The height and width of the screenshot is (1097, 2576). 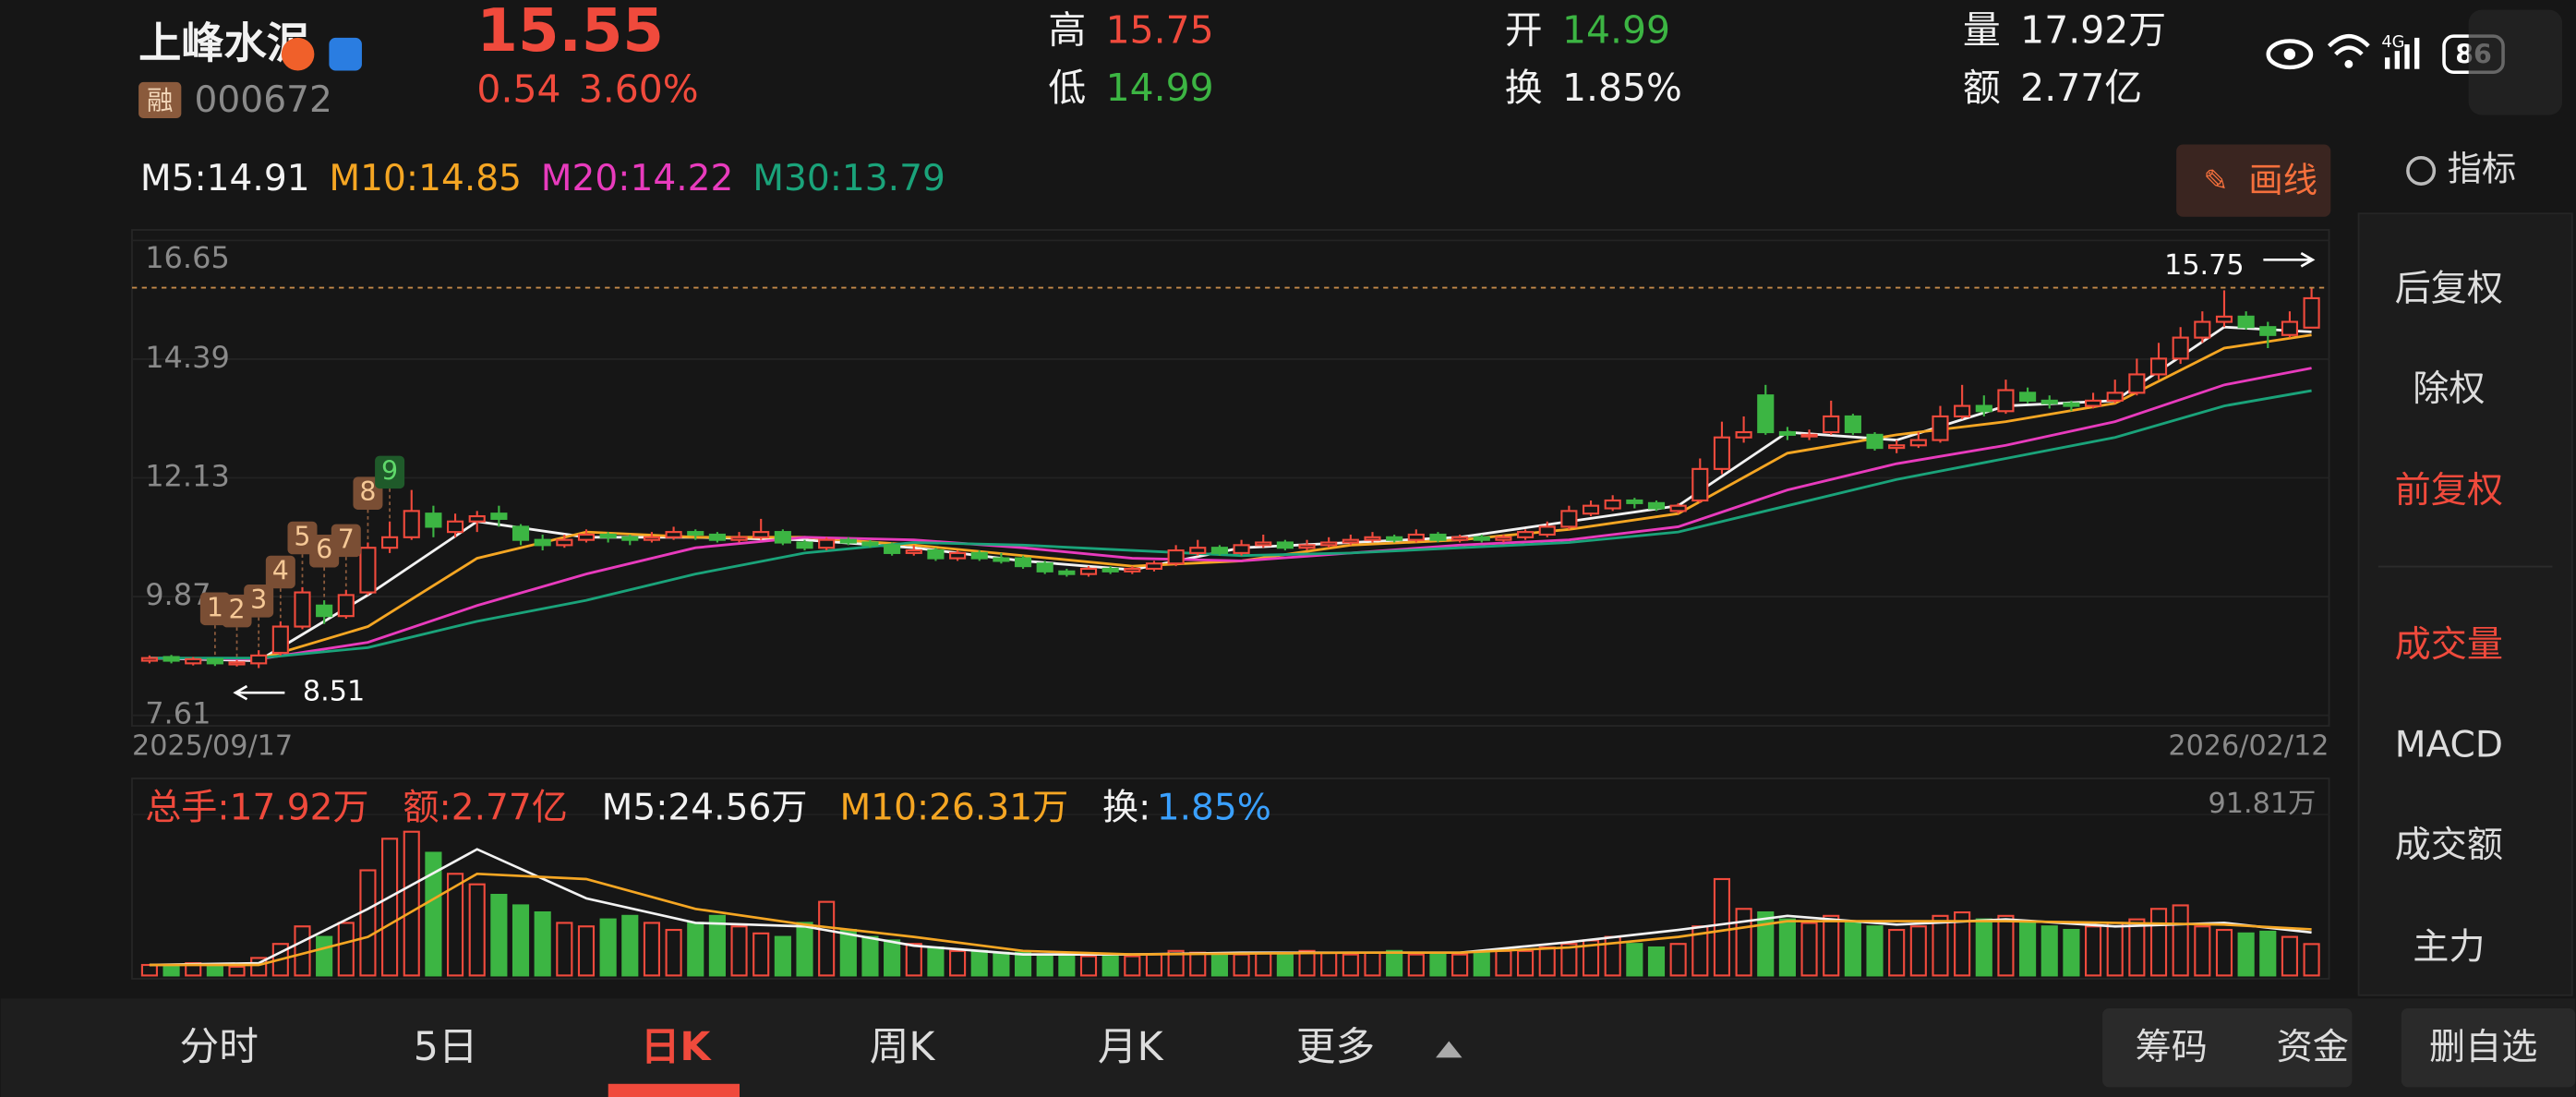 What do you see at coordinates (160, 100) in the screenshot?
I see `badge` at bounding box center [160, 100].